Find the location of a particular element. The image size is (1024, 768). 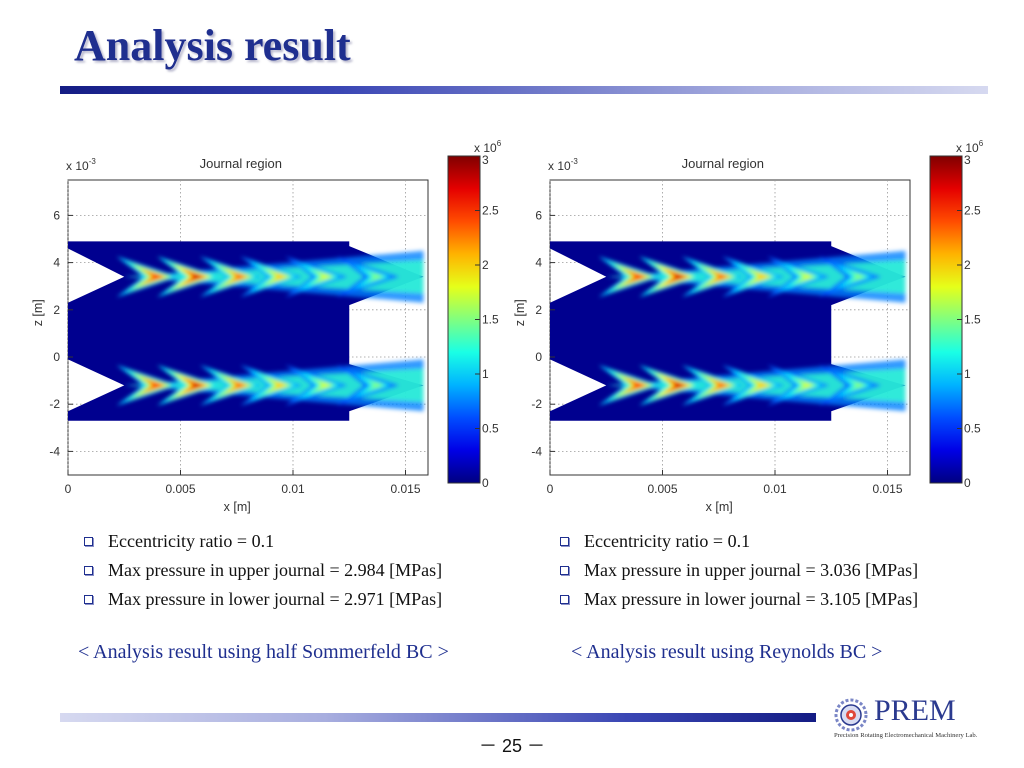

y-tick-label: -4 is located at coordinates (54, 451).